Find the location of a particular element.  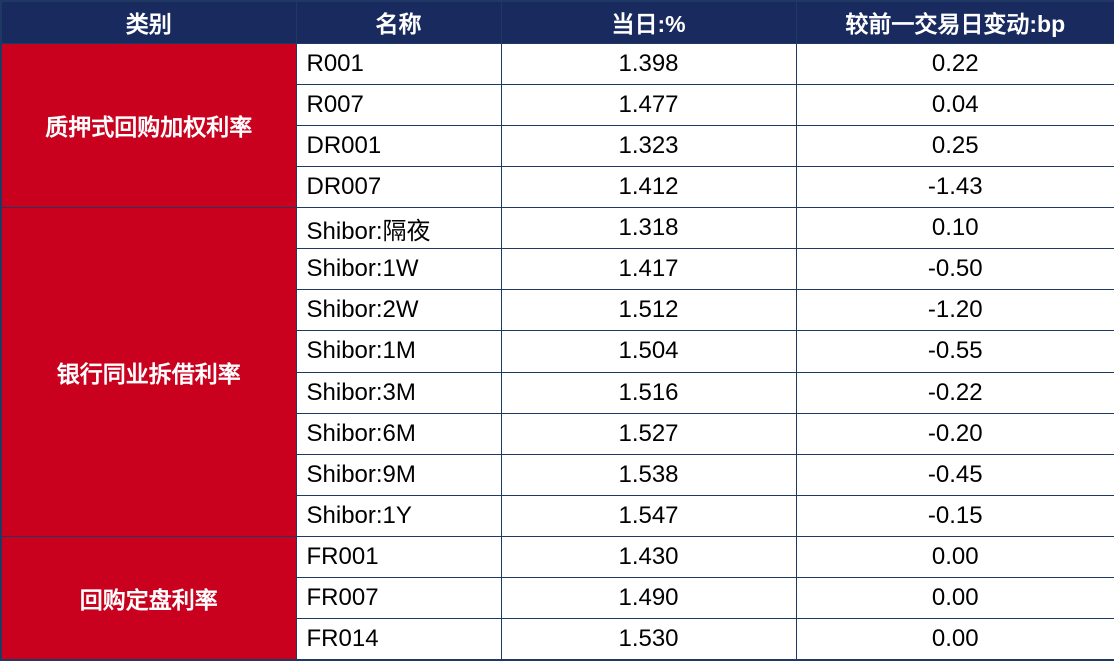

table-row: Shibor:6M 1.527 -0.20 is located at coordinates (557, 433).